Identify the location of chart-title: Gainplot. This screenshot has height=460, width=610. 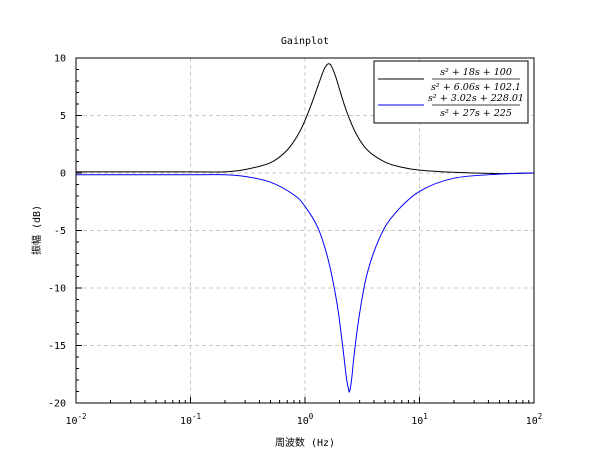
(305, 41).